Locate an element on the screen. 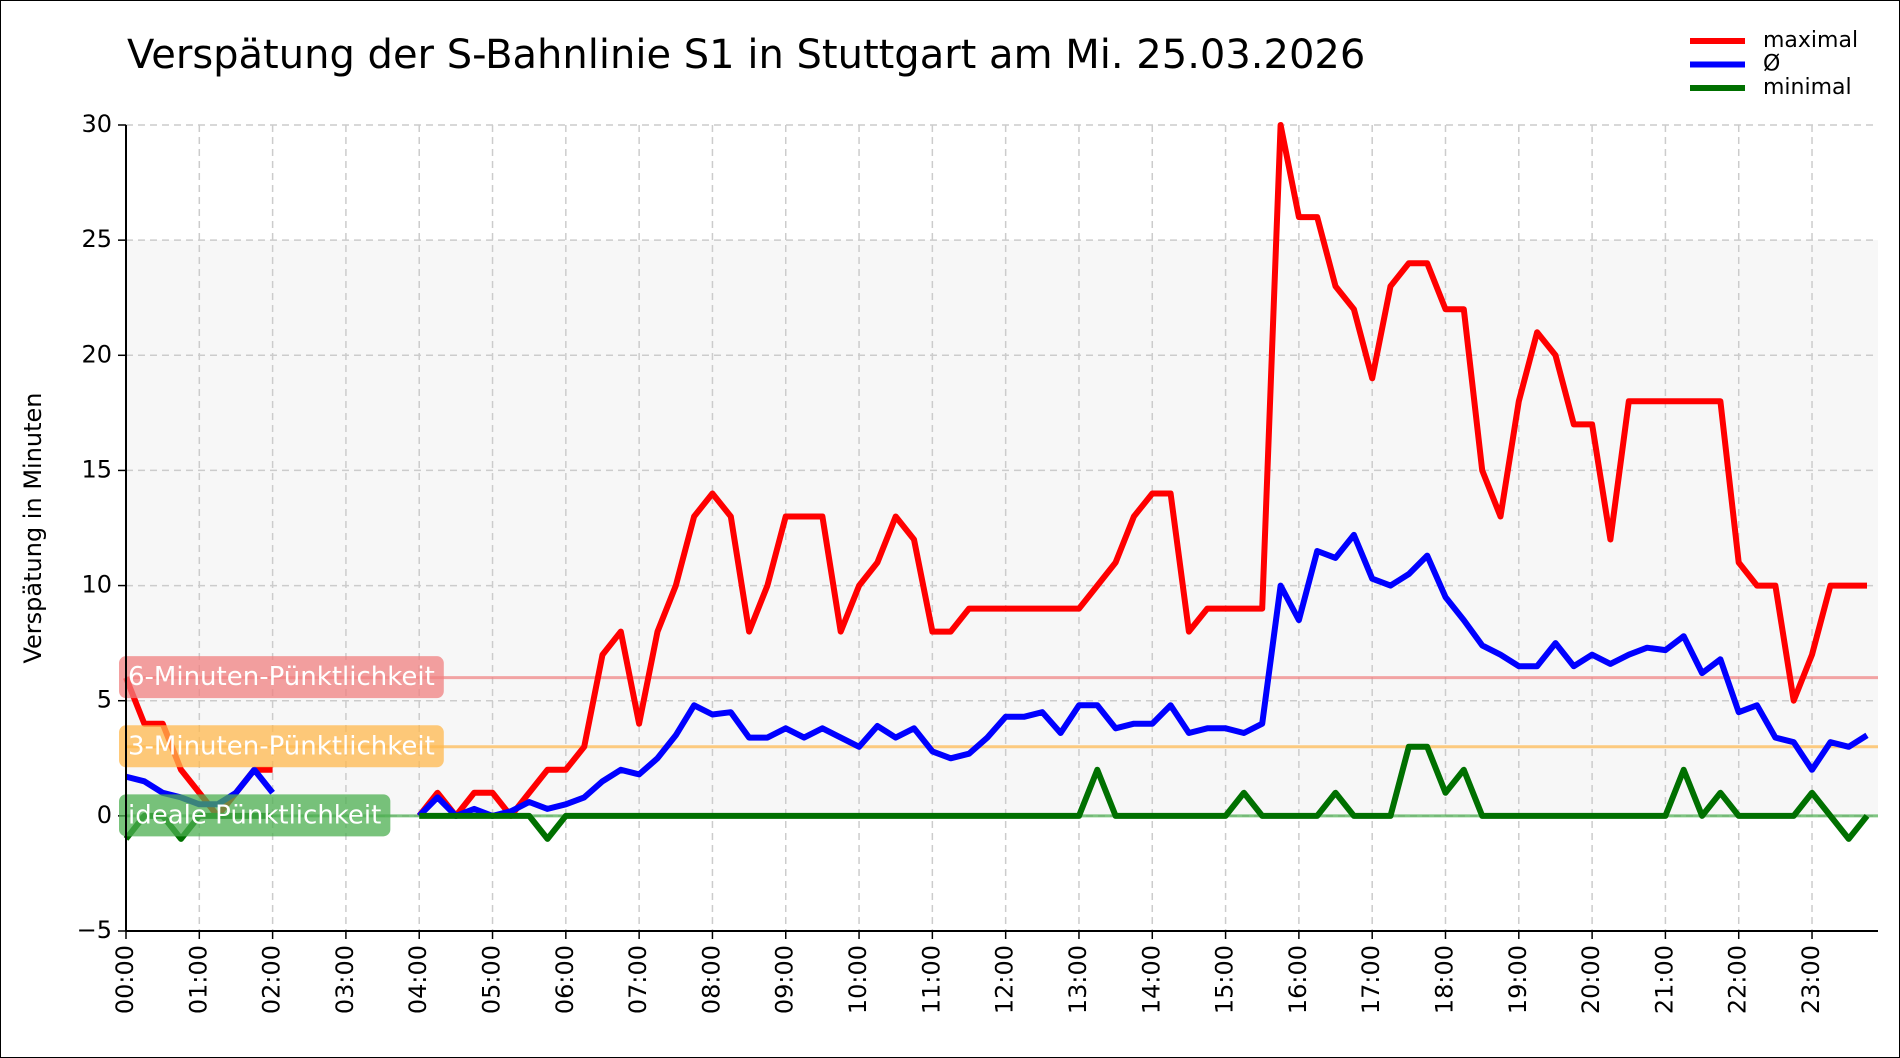 The width and height of the screenshot is (1900, 1058). x-tick-label: 17:00 is located at coordinates (1371, 979).